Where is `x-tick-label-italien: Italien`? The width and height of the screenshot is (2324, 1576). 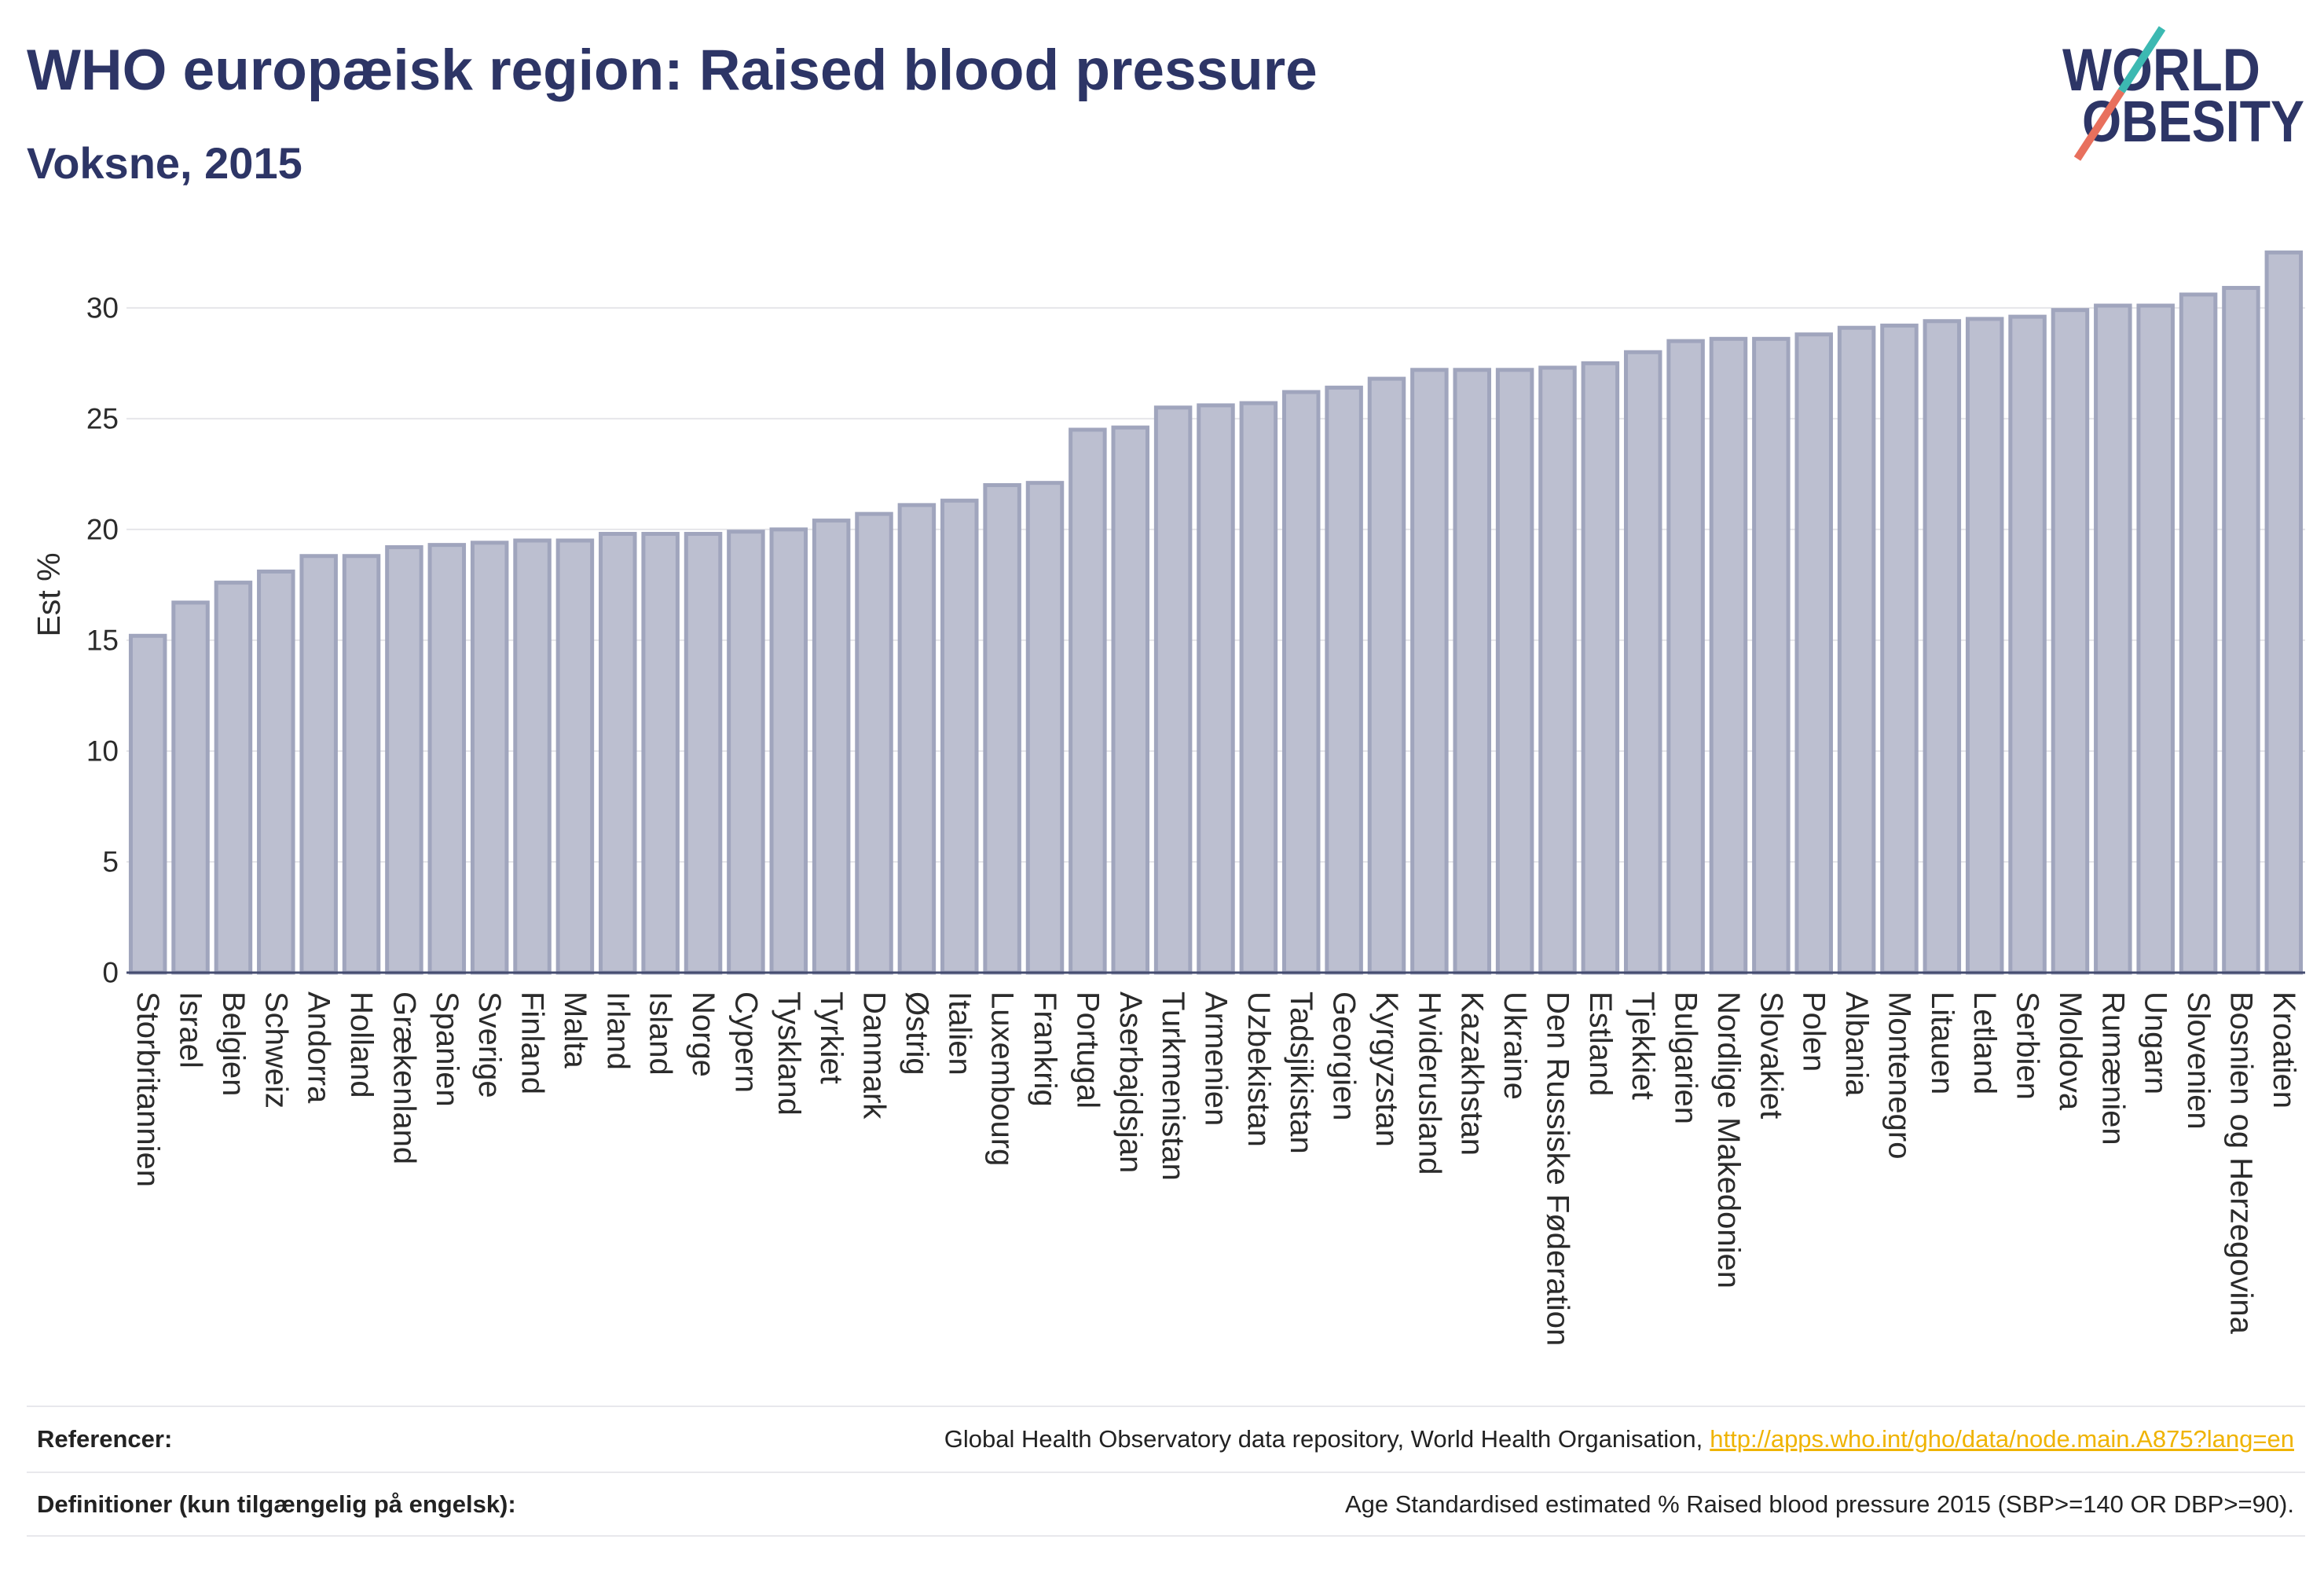 x-tick-label-italien: Italien is located at coordinates (959, 1033).